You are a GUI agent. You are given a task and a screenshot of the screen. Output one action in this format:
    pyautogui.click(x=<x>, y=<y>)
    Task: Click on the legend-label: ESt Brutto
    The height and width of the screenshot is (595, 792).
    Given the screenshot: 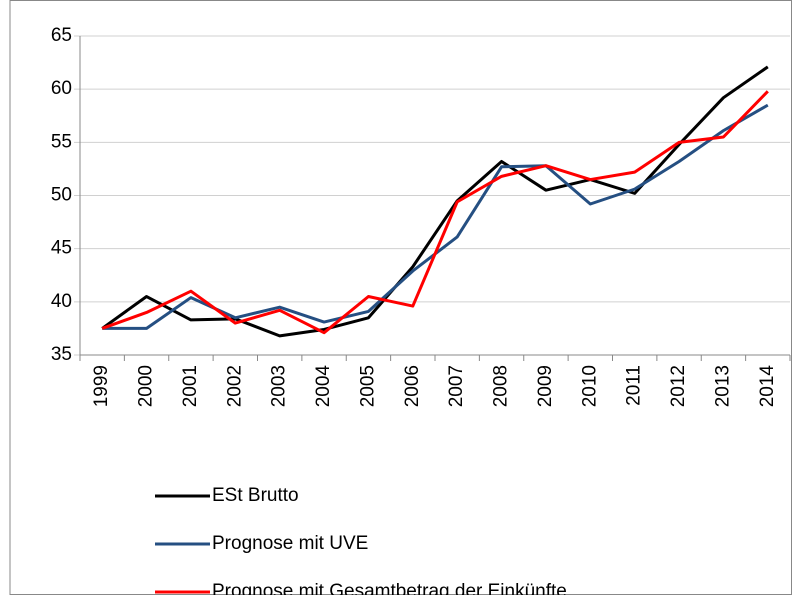 What is the action you would take?
    pyautogui.click(x=255, y=495)
    